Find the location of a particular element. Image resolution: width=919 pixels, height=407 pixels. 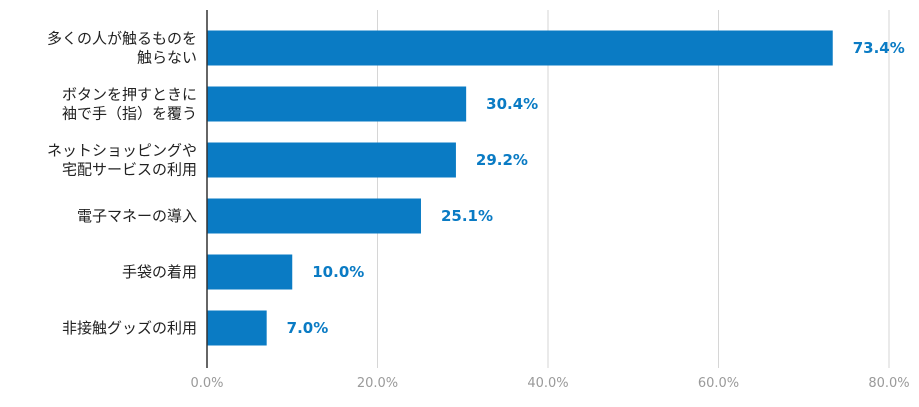

category-label-line: 手袋の着用 is located at coordinates (159, 272).